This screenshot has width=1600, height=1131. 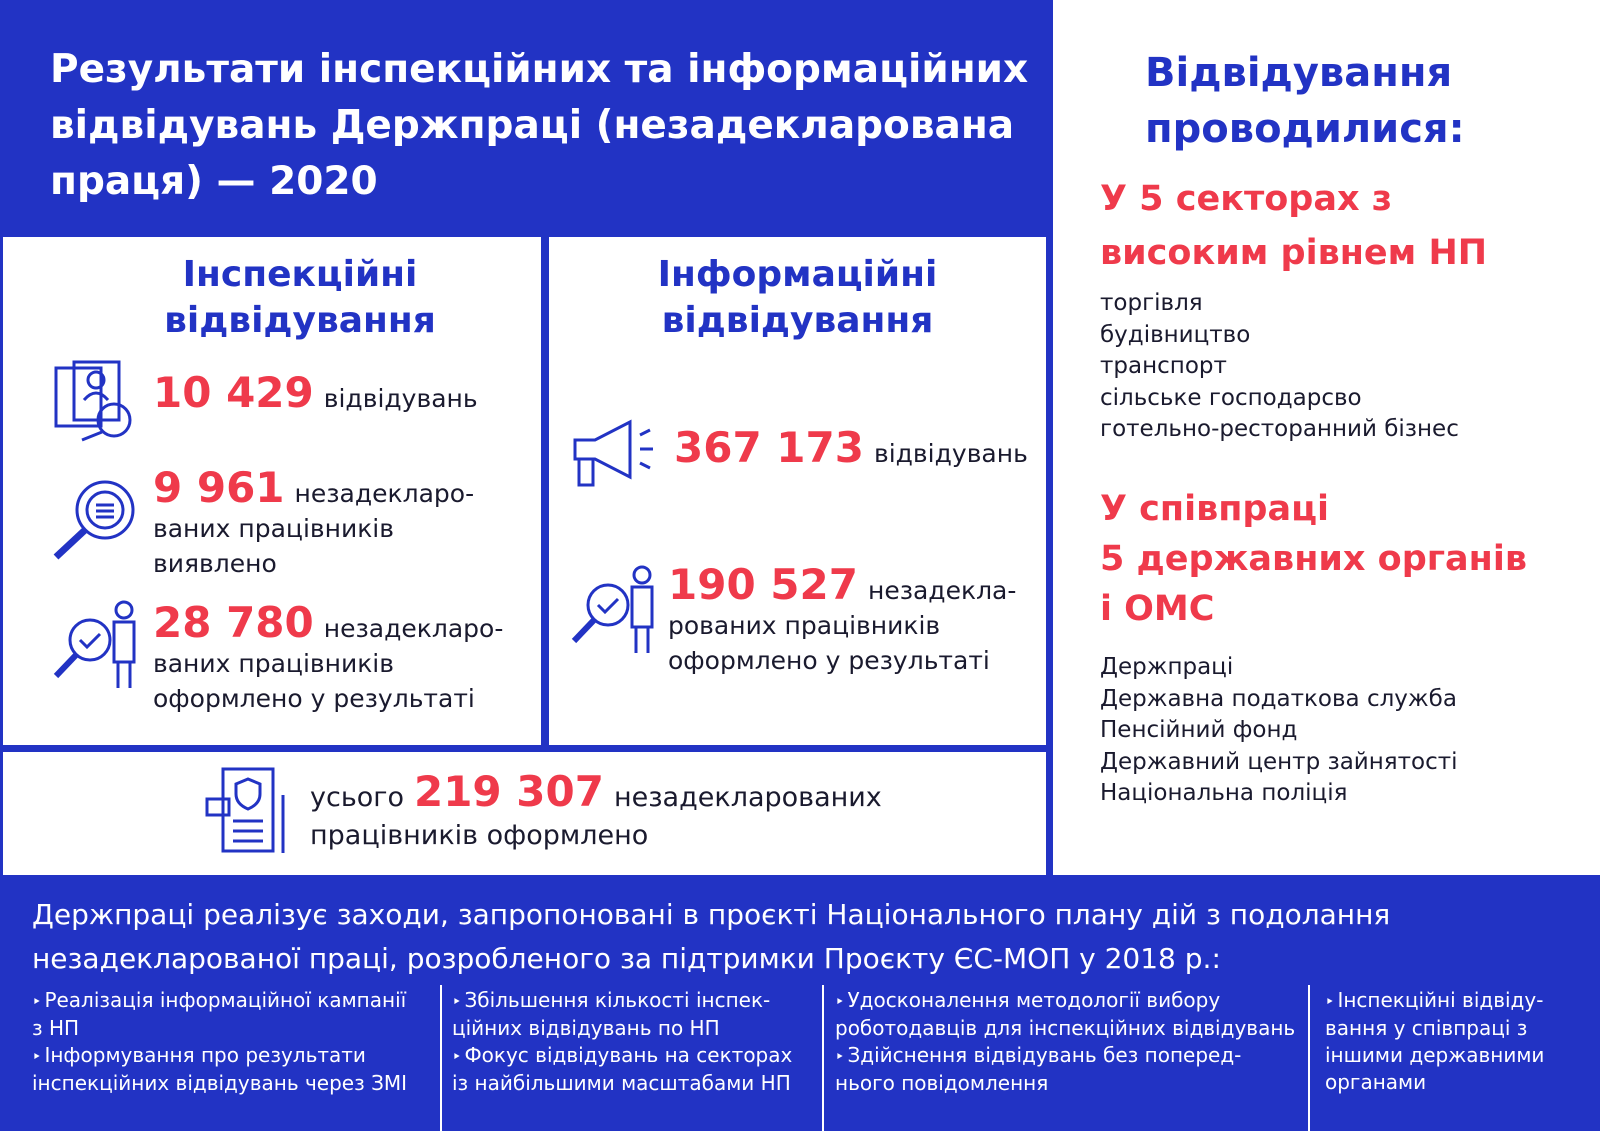 I want to click on partner-list-line: Державний центр зайнятості, so click(x=1279, y=761).